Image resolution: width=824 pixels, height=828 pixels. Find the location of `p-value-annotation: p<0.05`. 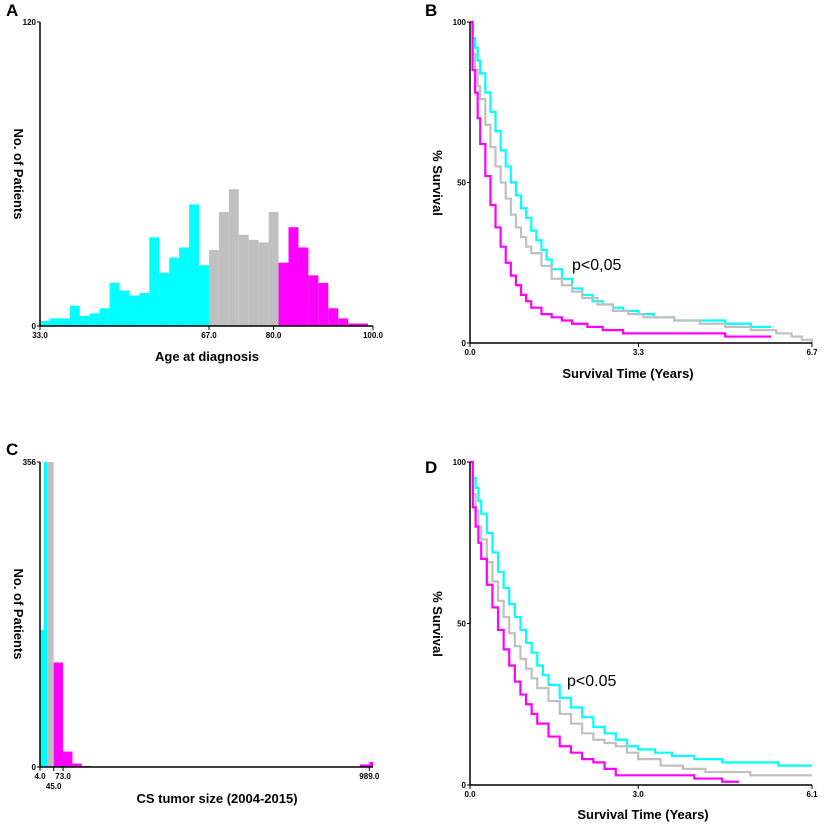

p-value-annotation: p<0.05 is located at coordinates (591, 681).